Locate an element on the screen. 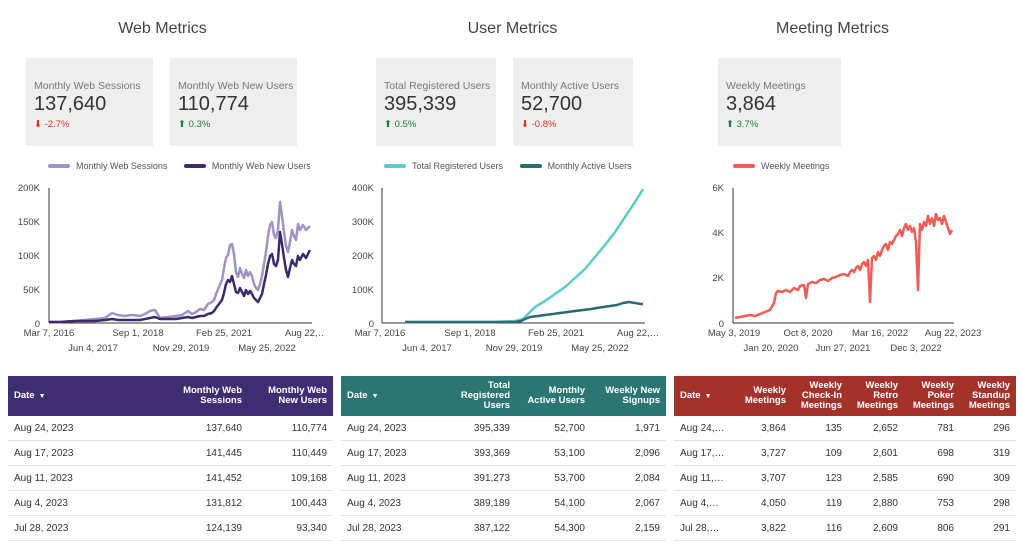  column-header: Weekly New Signups is located at coordinates (632, 395).